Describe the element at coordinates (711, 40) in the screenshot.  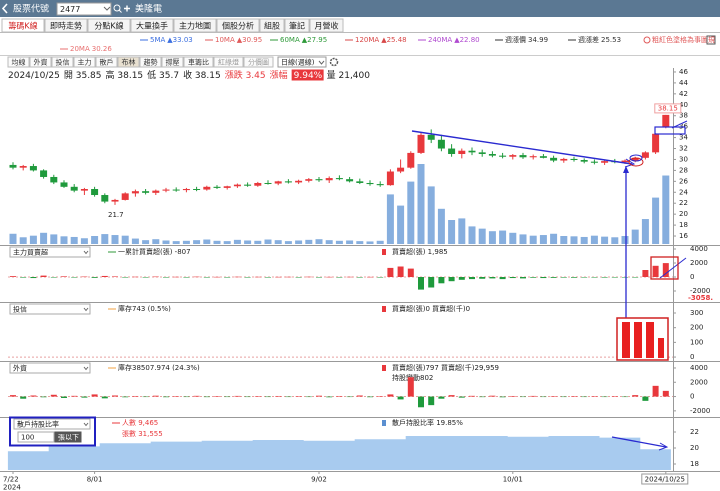
I see `expand-icon` at that location.